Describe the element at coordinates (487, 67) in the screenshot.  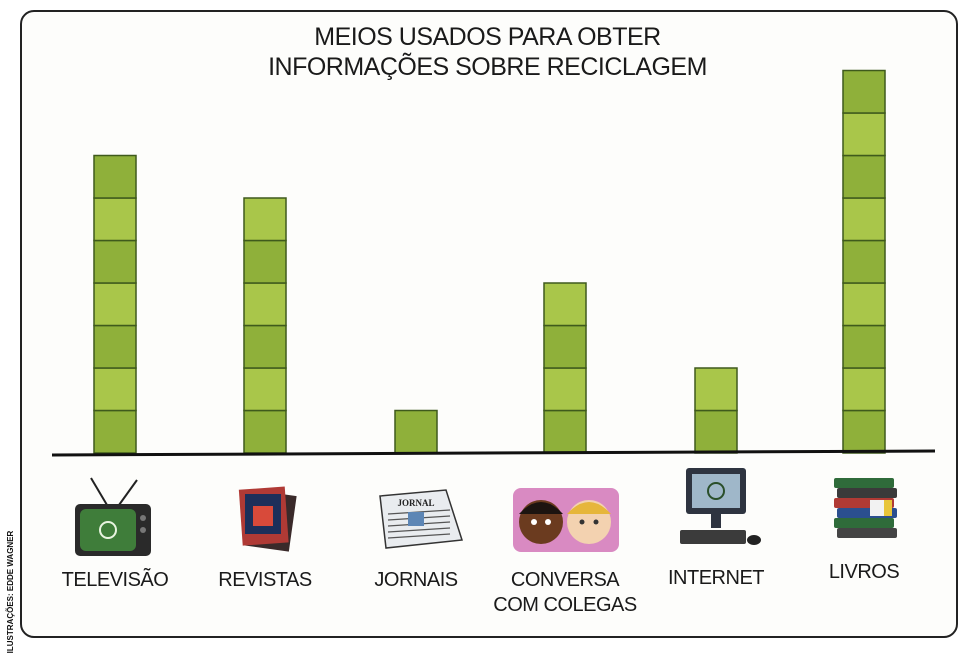
I see `chart-title-line-2: INFORMAÇÕES SOBRE RECICLAGEM` at that location.